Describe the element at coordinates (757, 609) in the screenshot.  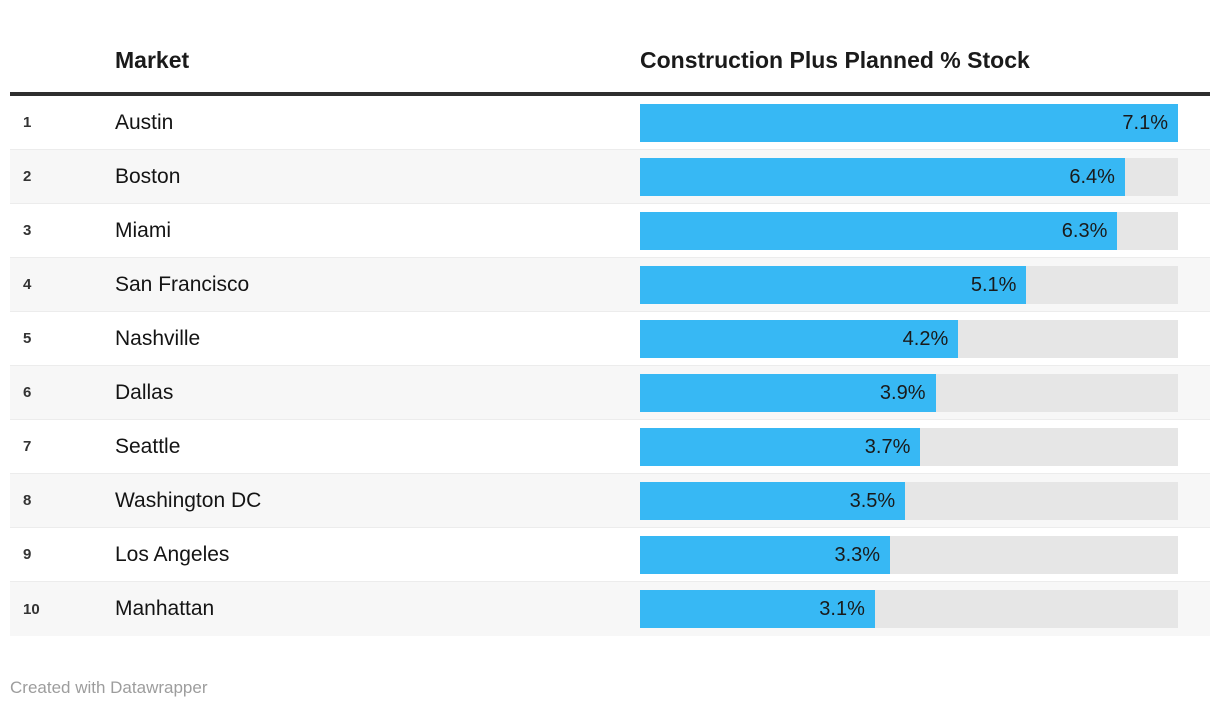
I see `value-bar: 3.1%` at that location.